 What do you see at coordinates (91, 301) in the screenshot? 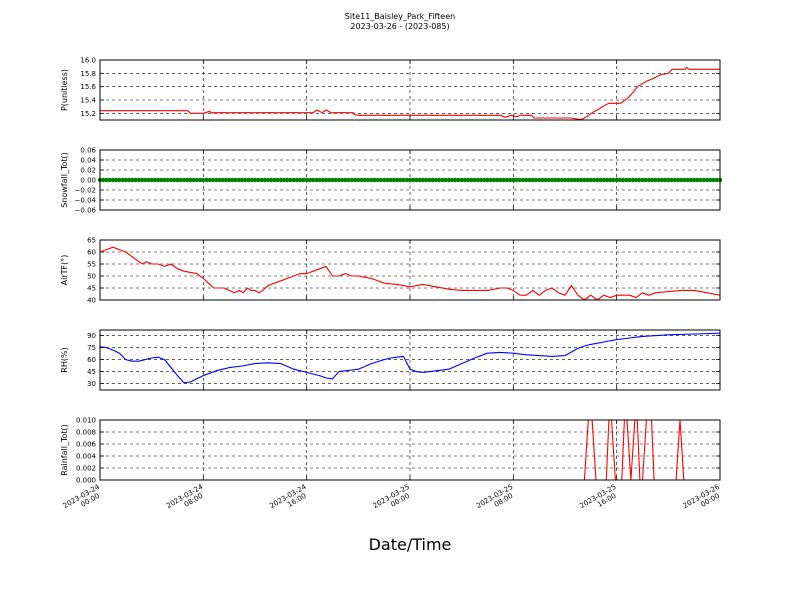
I see `y-tick-label: 40` at bounding box center [91, 301].